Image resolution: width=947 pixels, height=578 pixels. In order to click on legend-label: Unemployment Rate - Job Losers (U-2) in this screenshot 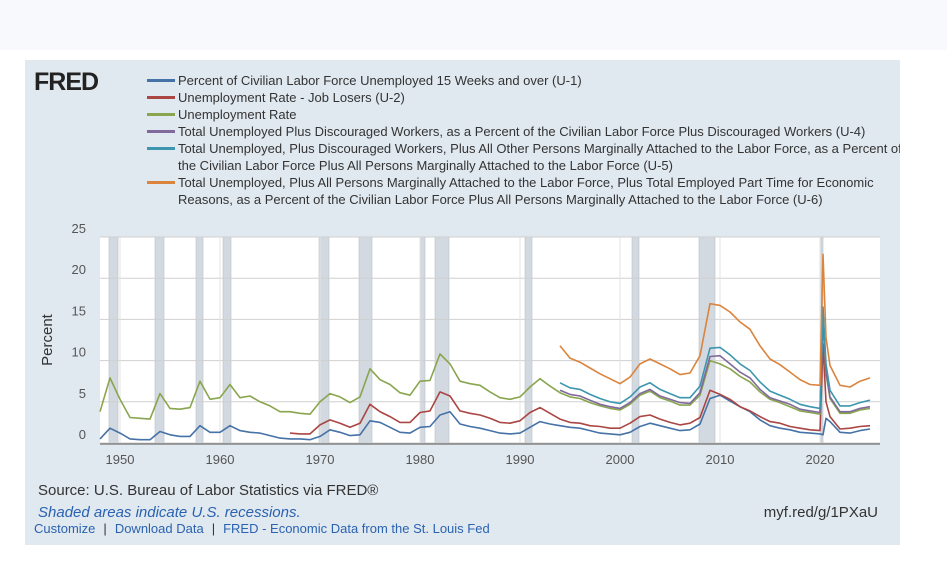, I will do `click(291, 97)`.